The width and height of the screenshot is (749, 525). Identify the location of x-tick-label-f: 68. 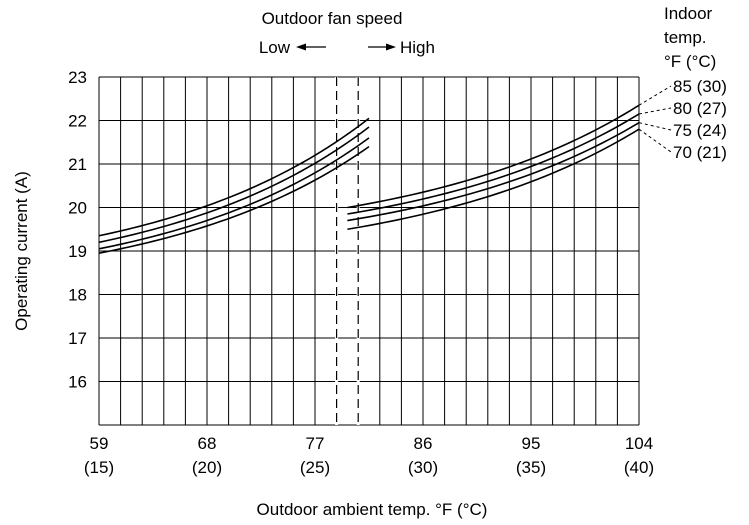
(207, 443).